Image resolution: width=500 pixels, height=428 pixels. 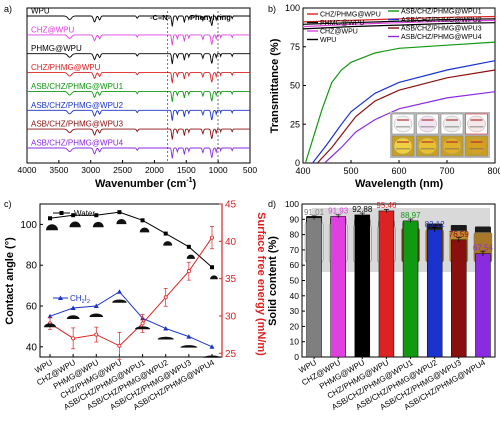 What do you see at coordinates (483, 248) in the screenshot?
I see `solid-content-value-label: 67.54` at bounding box center [483, 248].